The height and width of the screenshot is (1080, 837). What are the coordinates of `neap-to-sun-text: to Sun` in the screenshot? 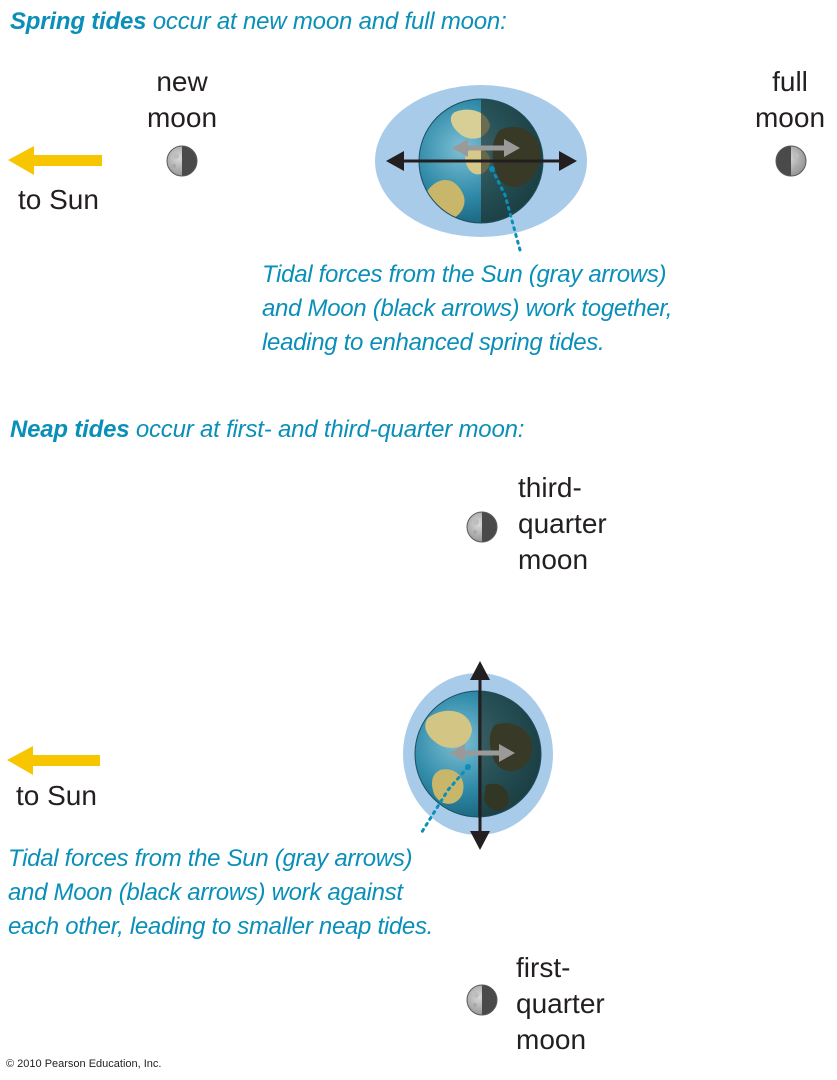 It's located at (56, 795).